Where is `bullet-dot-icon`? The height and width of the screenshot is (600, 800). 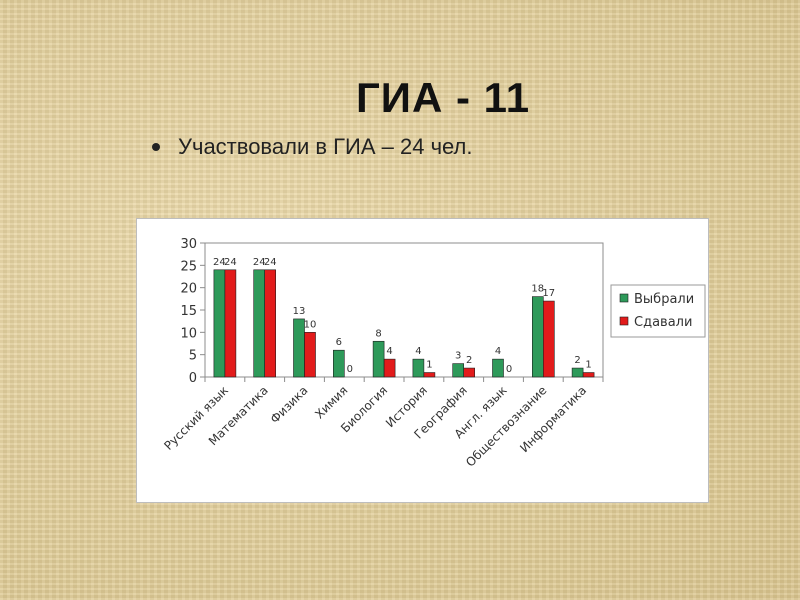
bullet-dot-icon is located at coordinates (156, 147).